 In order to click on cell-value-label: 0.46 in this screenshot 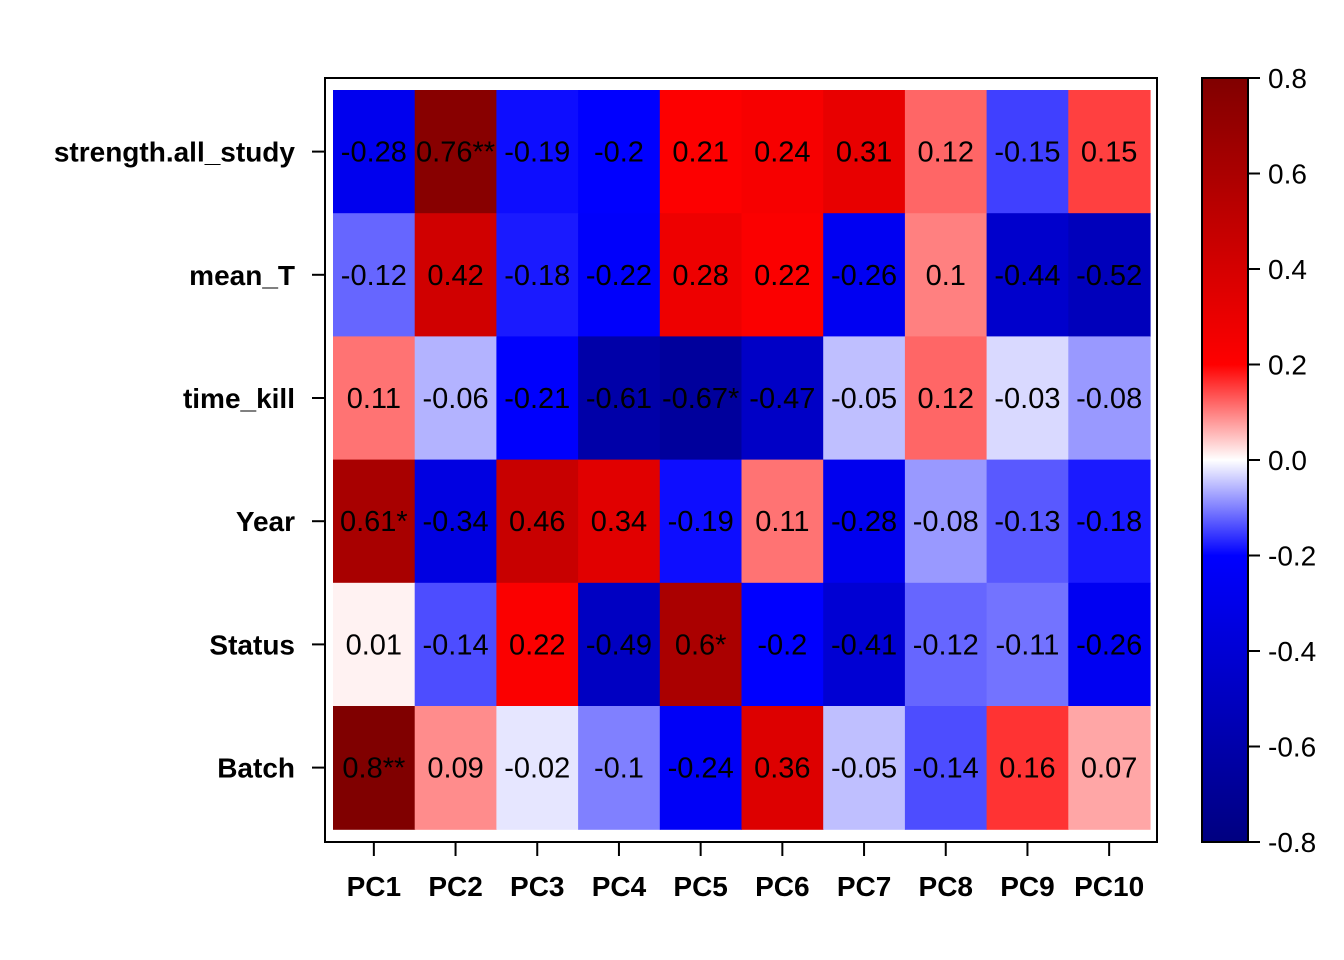, I will do `click(537, 522)`.